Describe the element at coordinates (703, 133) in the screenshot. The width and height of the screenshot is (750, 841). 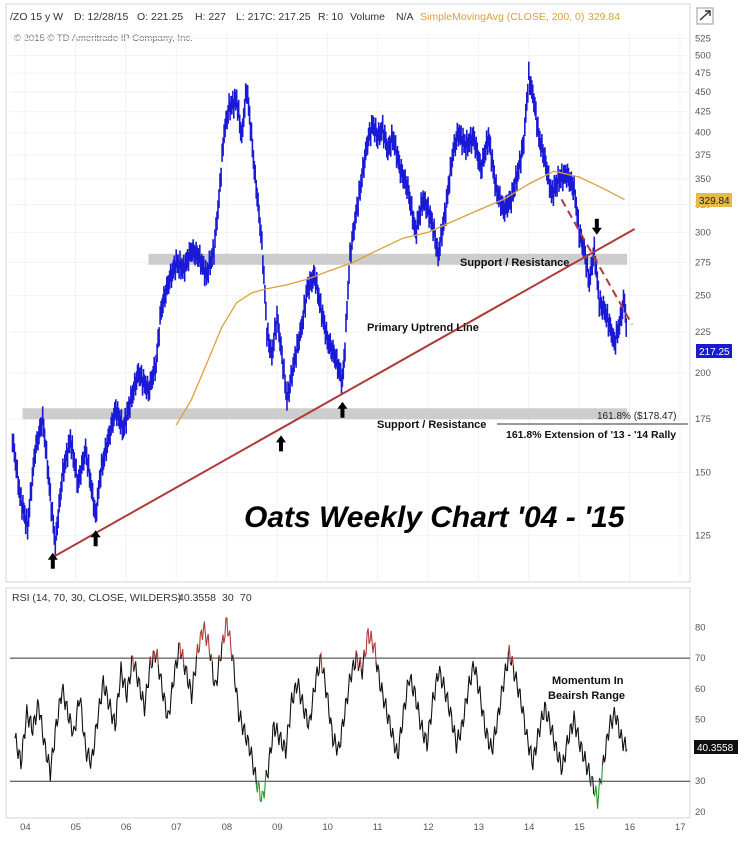
I see `price-tick-label: 400` at that location.